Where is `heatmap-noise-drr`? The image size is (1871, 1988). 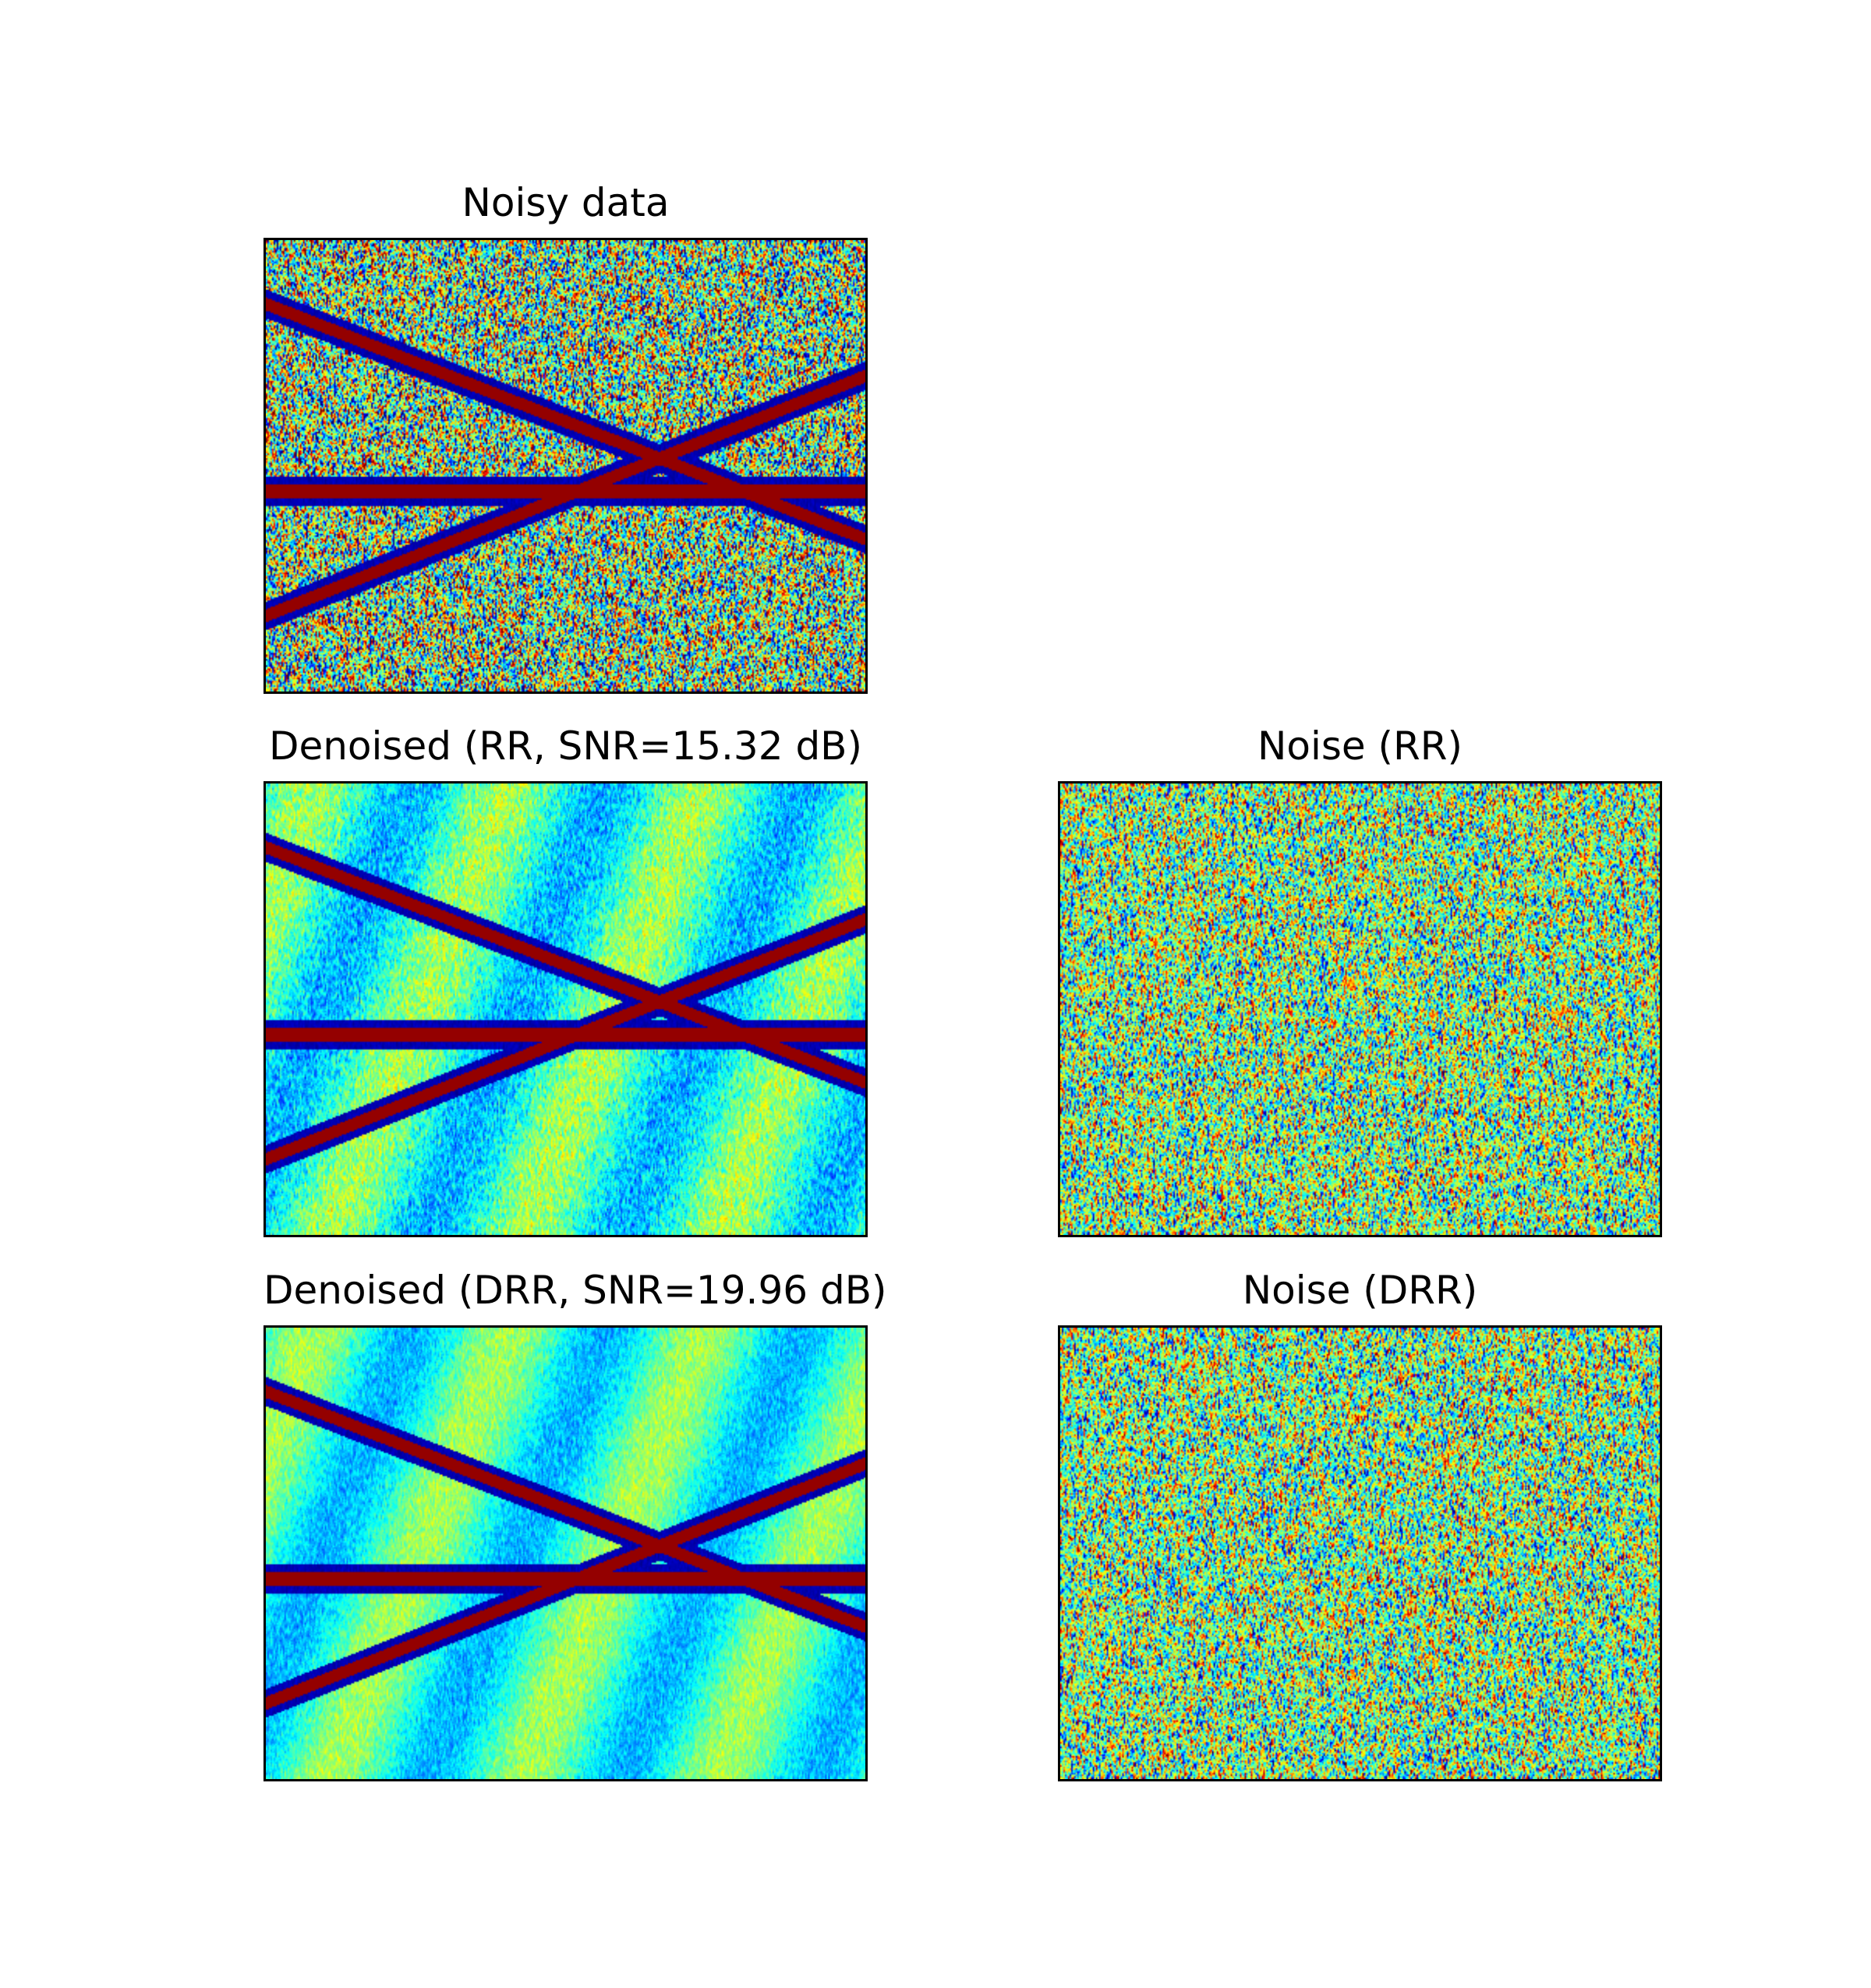 heatmap-noise-drr is located at coordinates (1360, 1553).